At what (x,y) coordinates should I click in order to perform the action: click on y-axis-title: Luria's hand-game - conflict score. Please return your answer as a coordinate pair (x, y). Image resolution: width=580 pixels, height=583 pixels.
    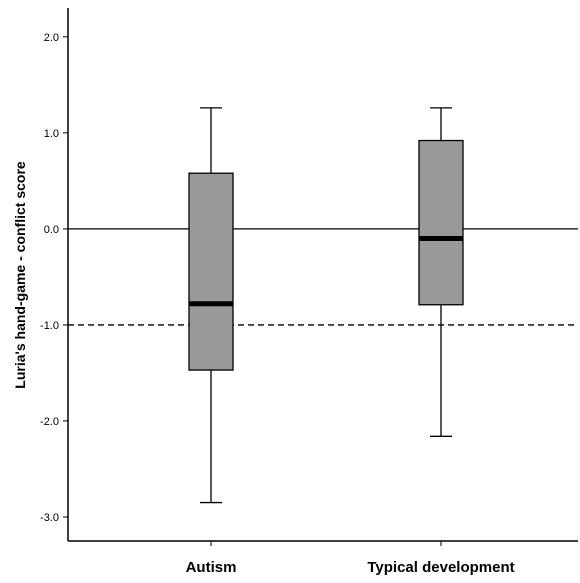
    Looking at the image, I should click on (20, 275).